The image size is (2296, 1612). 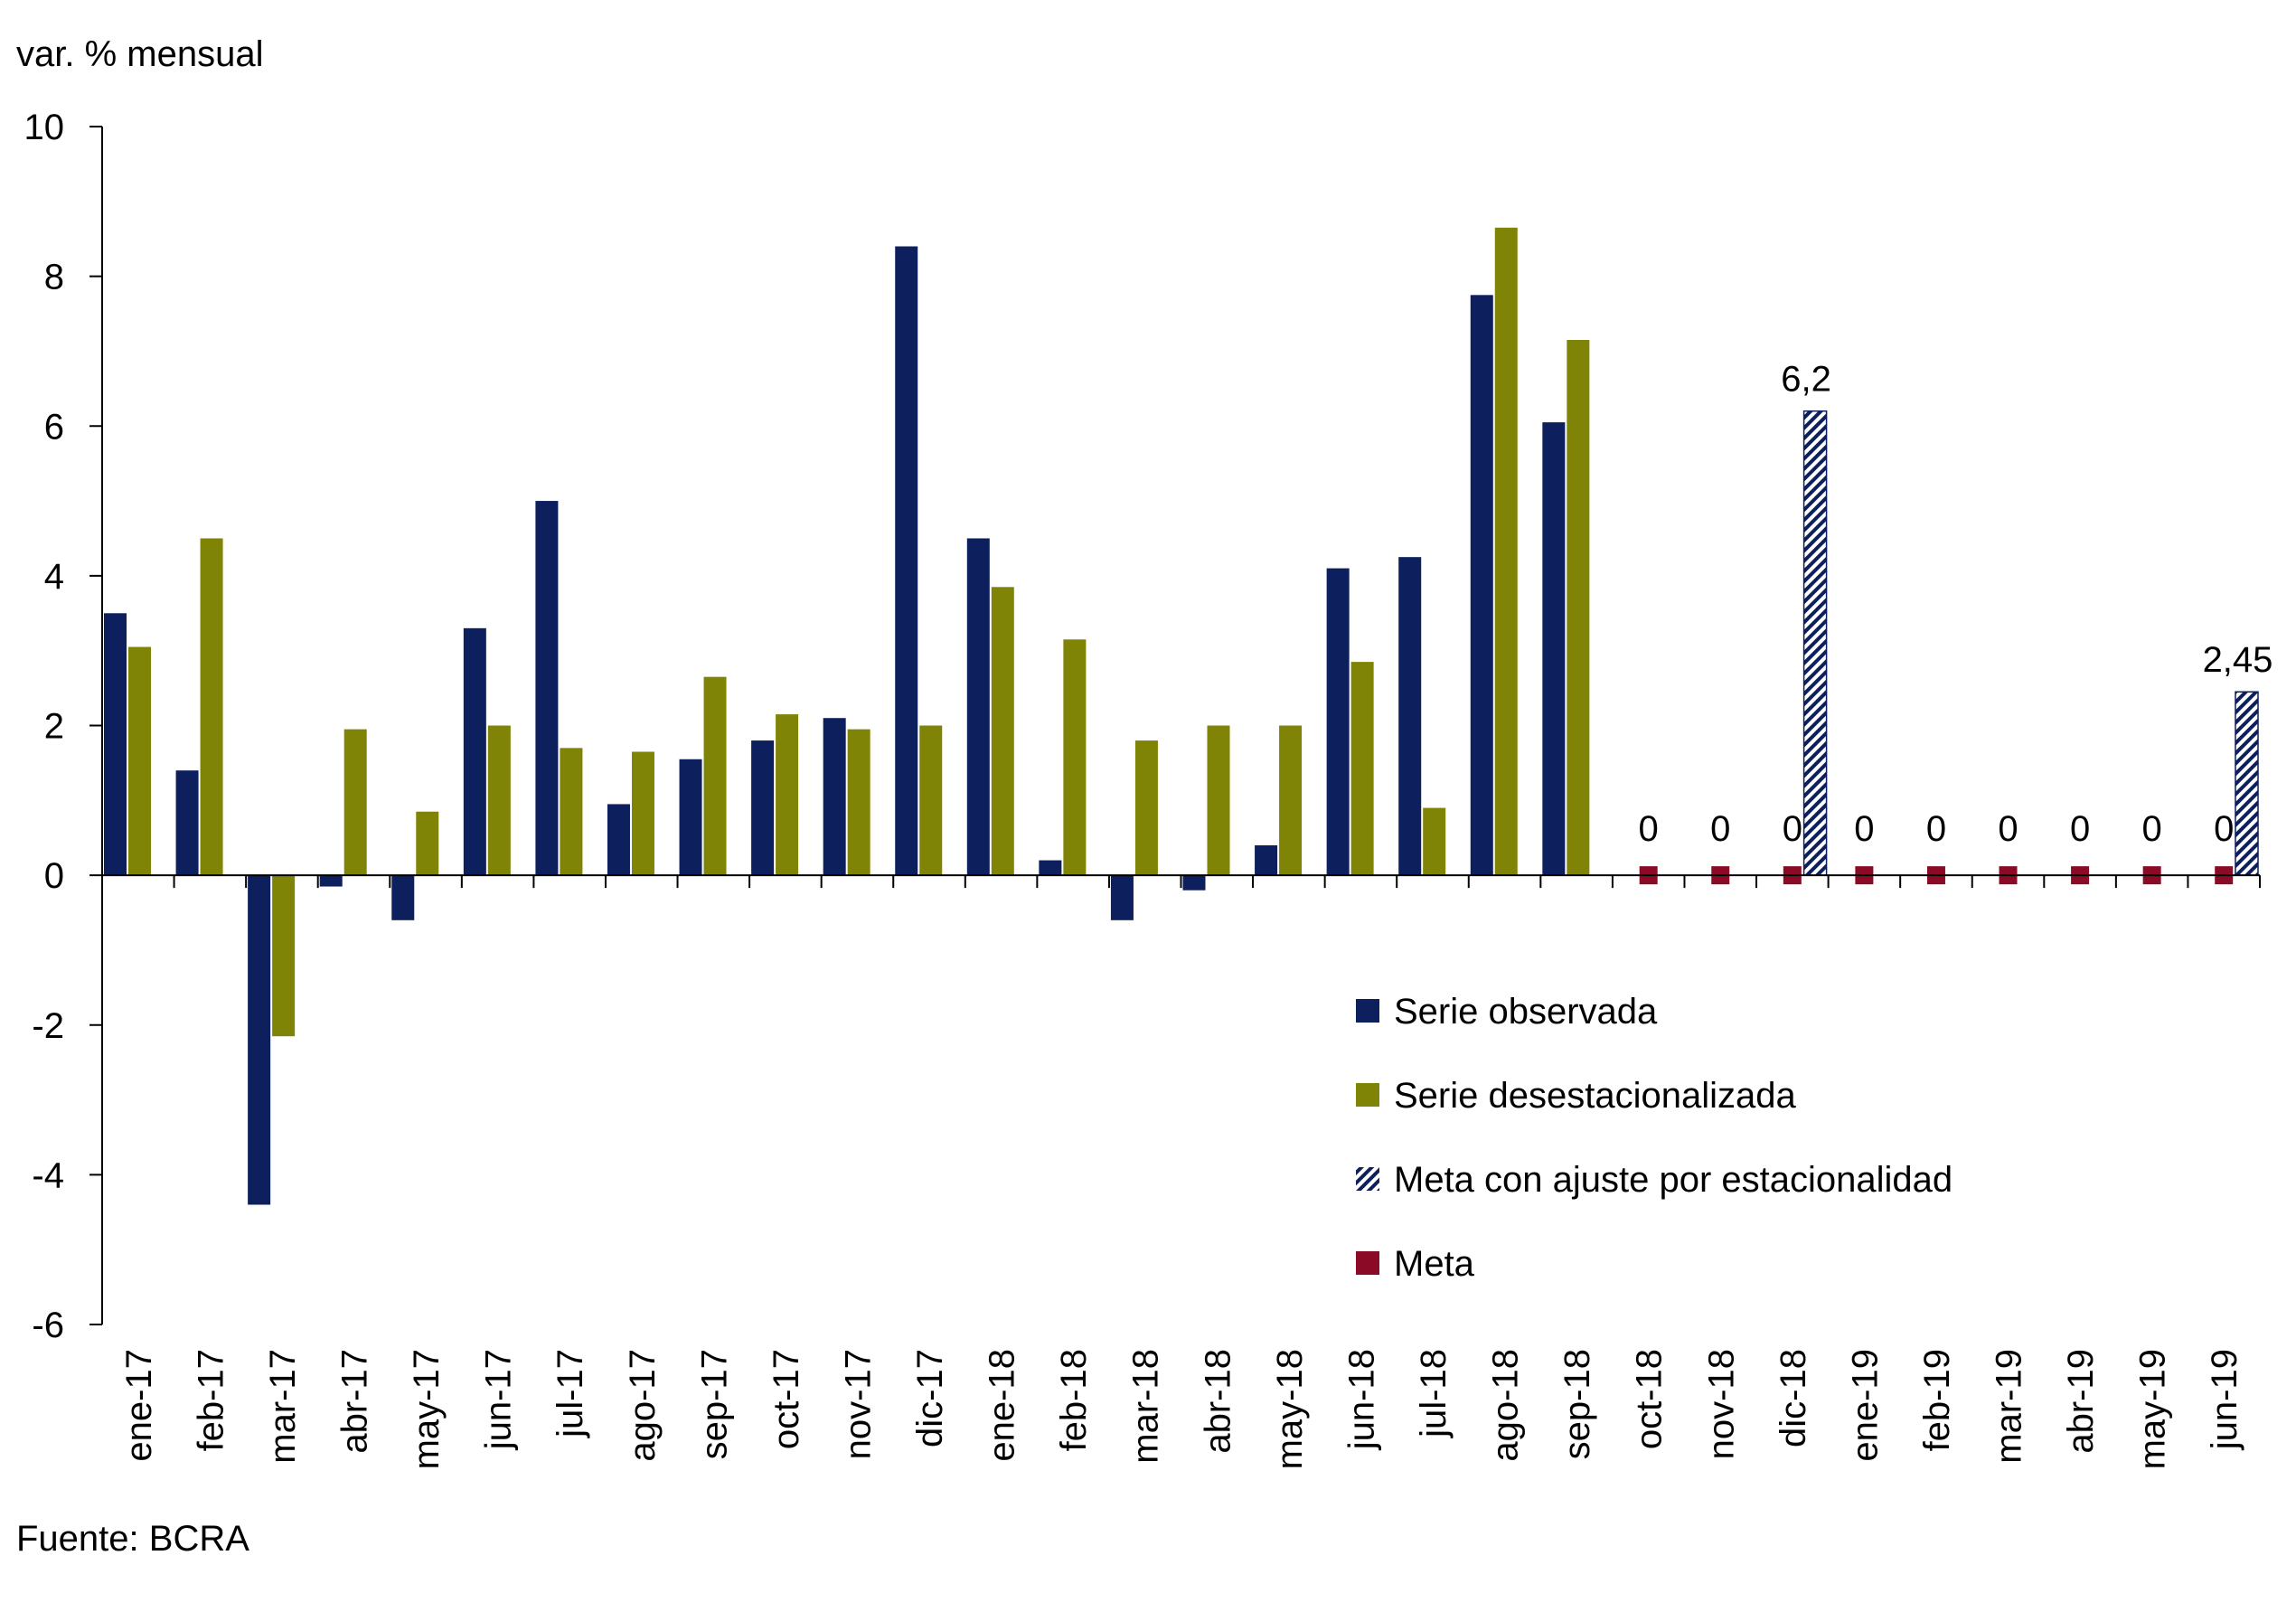 What do you see at coordinates (499, 1399) in the screenshot?
I see `x-tick-label: jun-17` at bounding box center [499, 1399].